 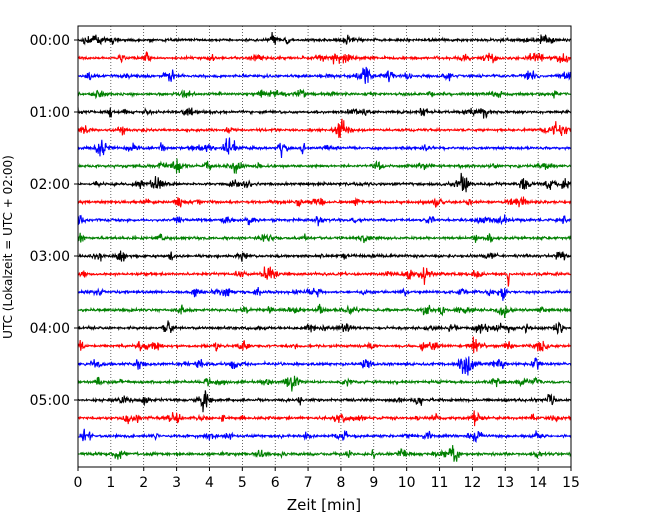 I want to click on x-tick-label: 13, so click(x=505, y=483).